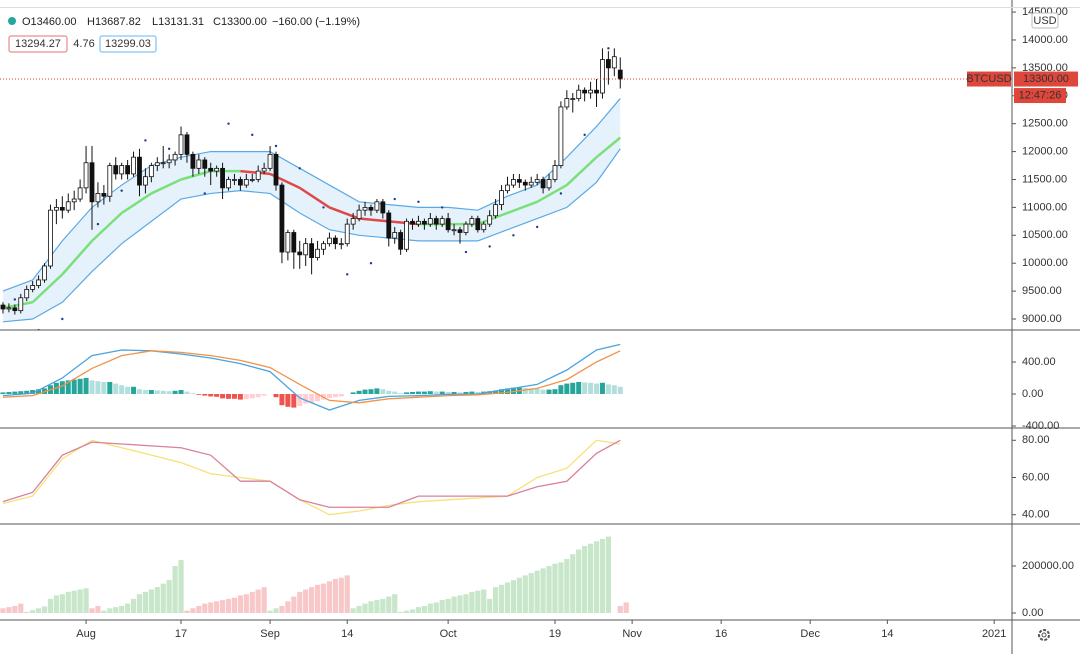 Image resolution: width=1080 pixels, height=654 pixels. I want to click on indicator-line, so click(311, 473).